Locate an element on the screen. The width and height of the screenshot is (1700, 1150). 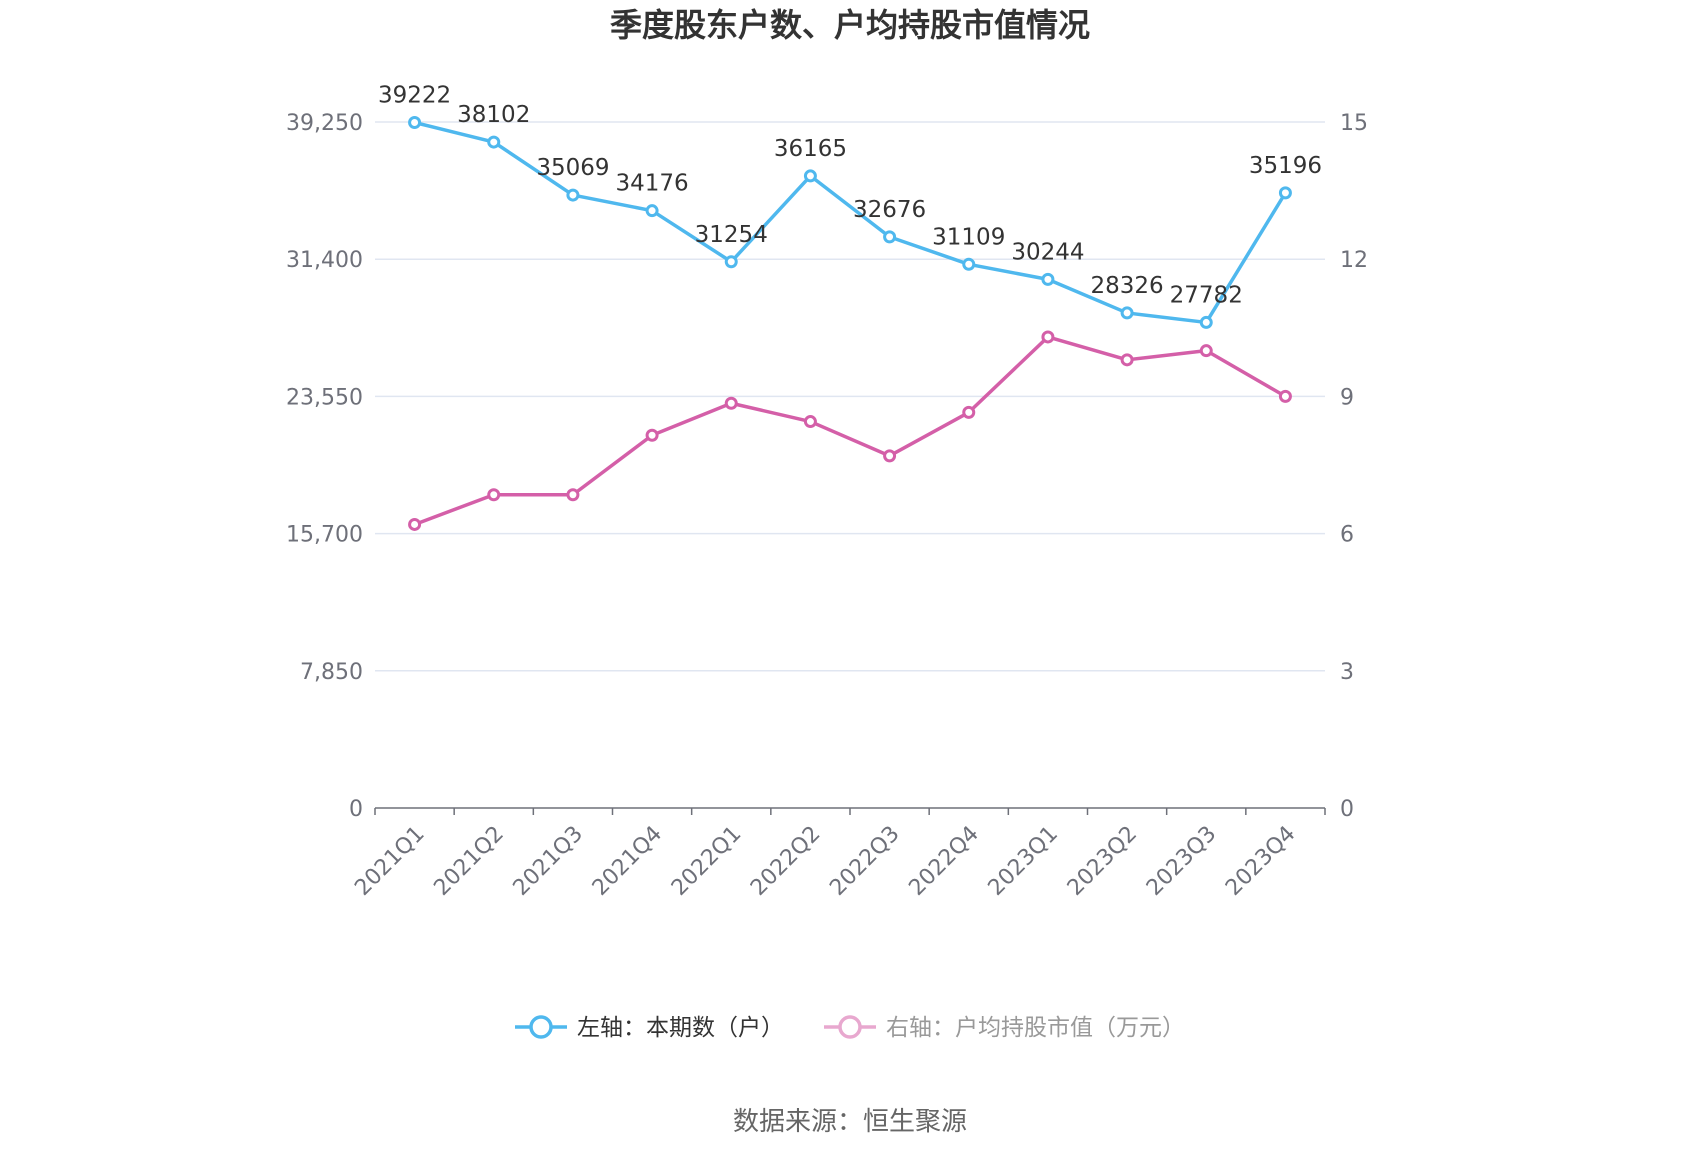
x-tick-label: 2021Q4 is located at coordinates (627, 860).